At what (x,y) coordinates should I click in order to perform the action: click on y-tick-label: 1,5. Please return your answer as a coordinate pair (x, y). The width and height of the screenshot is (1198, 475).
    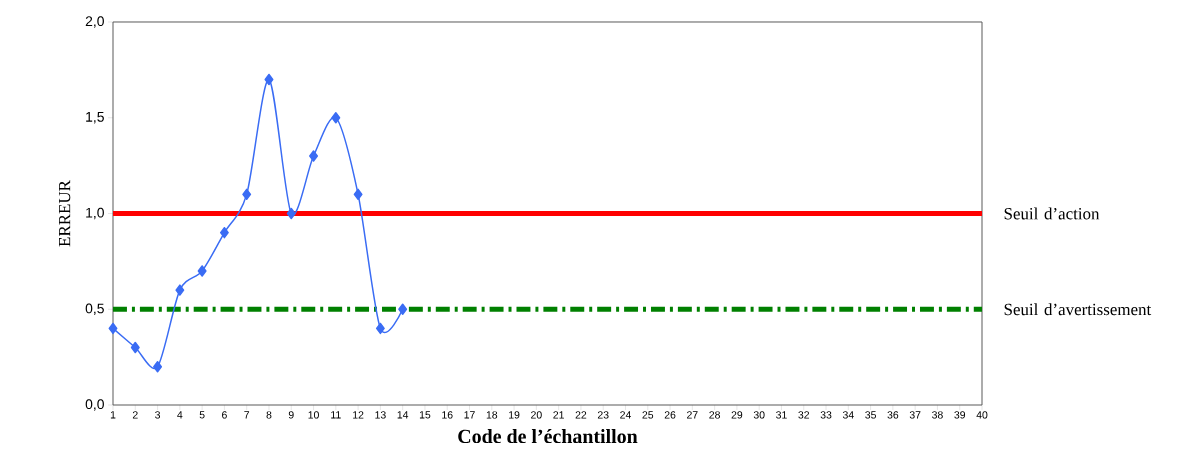
    Looking at the image, I should click on (95, 118).